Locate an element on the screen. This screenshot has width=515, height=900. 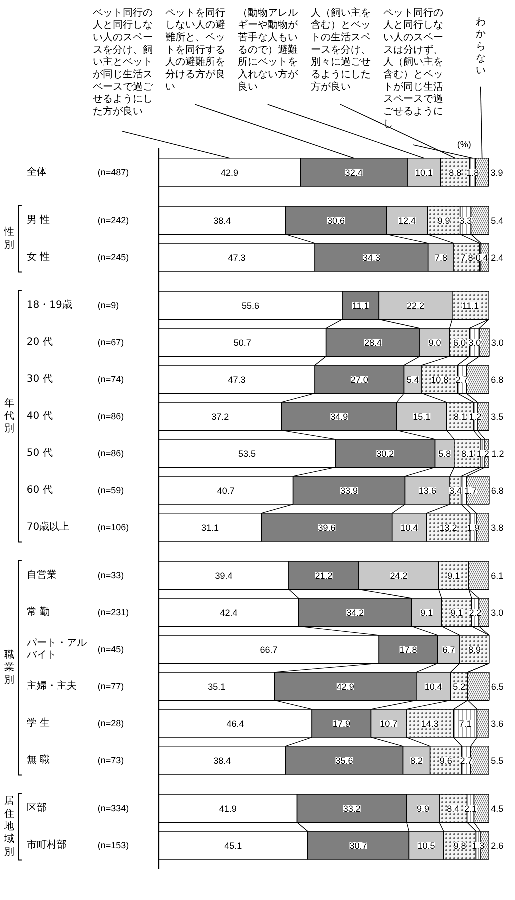
data-label: 34.2 is located at coordinates (355, 613).